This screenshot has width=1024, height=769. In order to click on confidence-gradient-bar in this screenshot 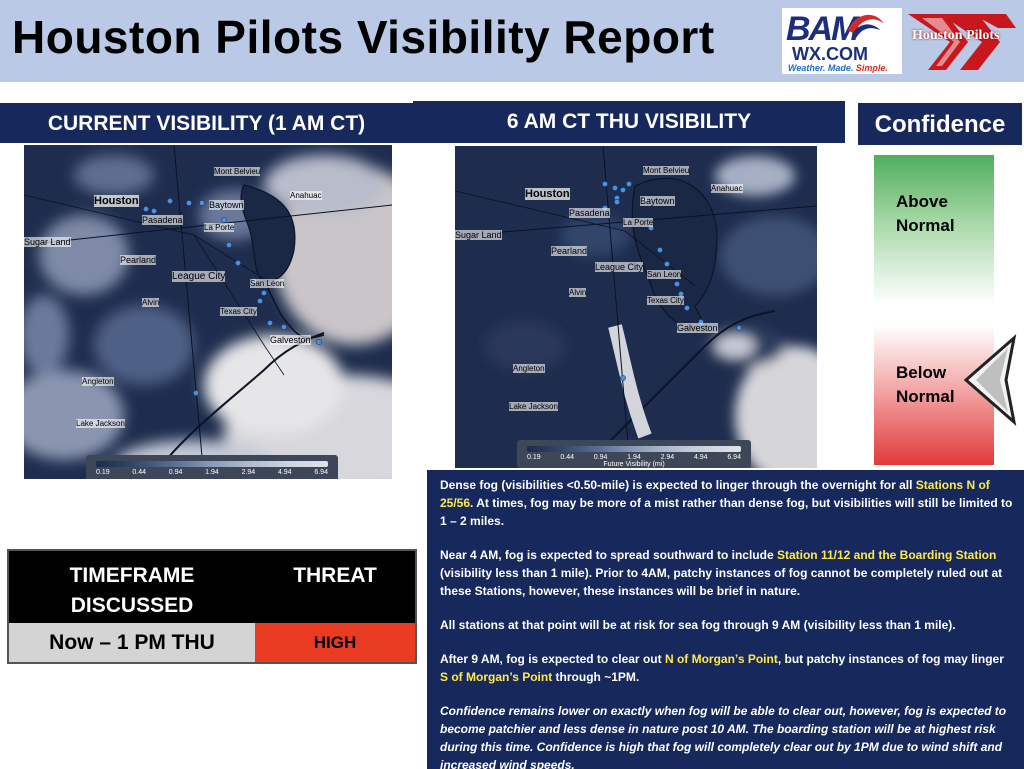, I will do `click(934, 310)`.